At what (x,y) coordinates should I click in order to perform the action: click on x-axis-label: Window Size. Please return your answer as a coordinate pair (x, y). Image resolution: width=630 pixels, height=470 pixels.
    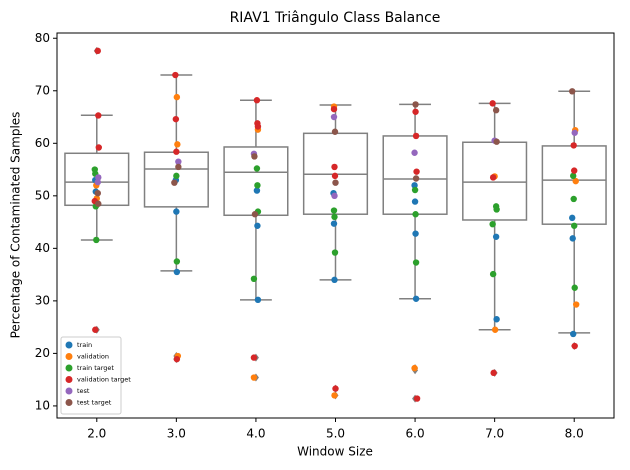
    Looking at the image, I should click on (335, 452).